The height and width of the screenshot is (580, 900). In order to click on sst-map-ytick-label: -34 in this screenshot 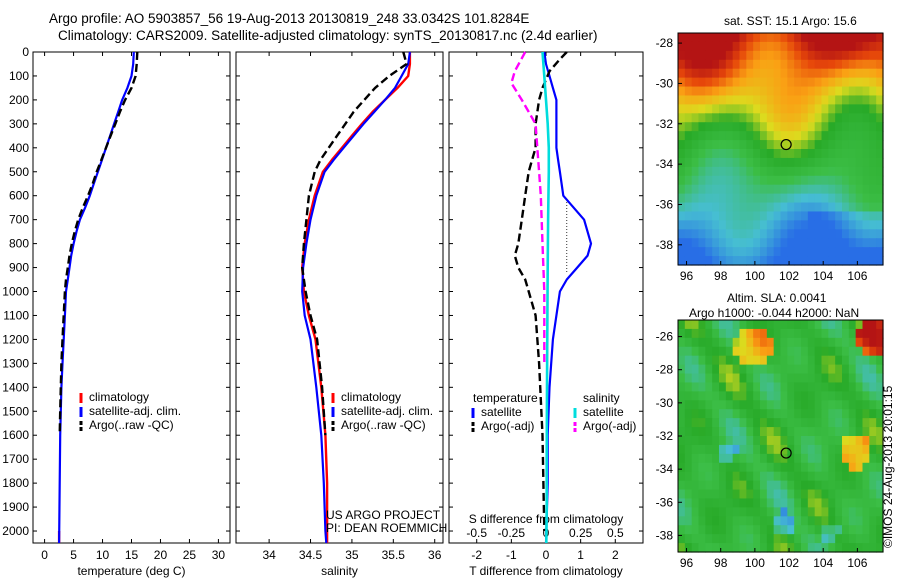, I will do `click(665, 164)`.